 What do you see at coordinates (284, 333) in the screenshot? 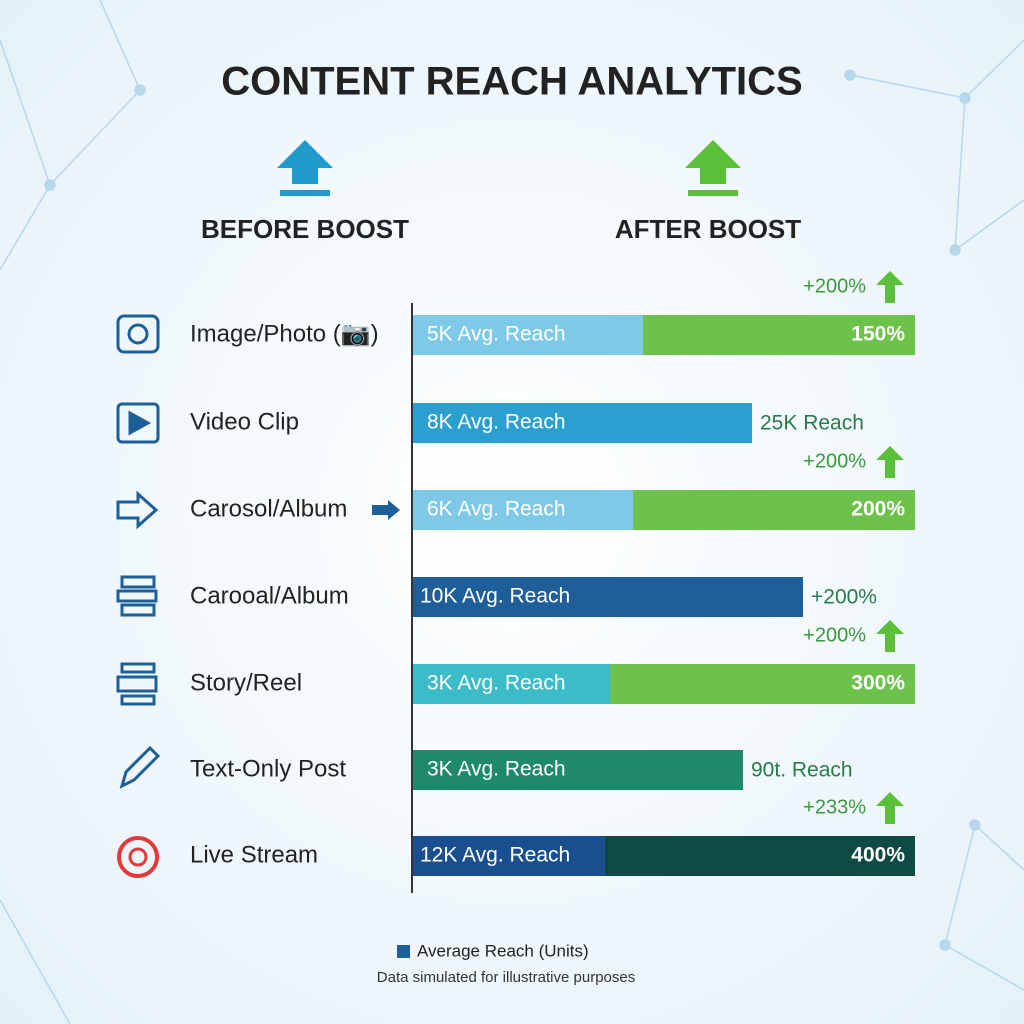
I see `row-label: Image/Photo (📷)` at bounding box center [284, 333].